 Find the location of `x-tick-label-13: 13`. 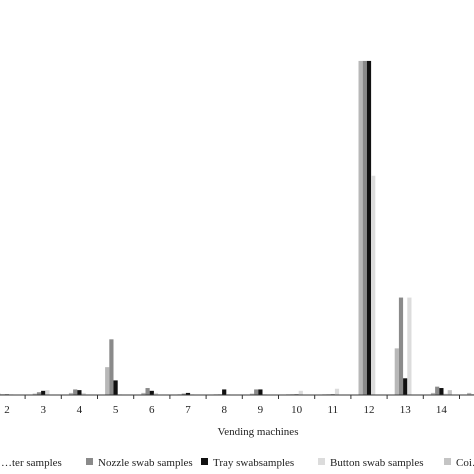

x-tick-label-13: 13 is located at coordinates (406, 410).